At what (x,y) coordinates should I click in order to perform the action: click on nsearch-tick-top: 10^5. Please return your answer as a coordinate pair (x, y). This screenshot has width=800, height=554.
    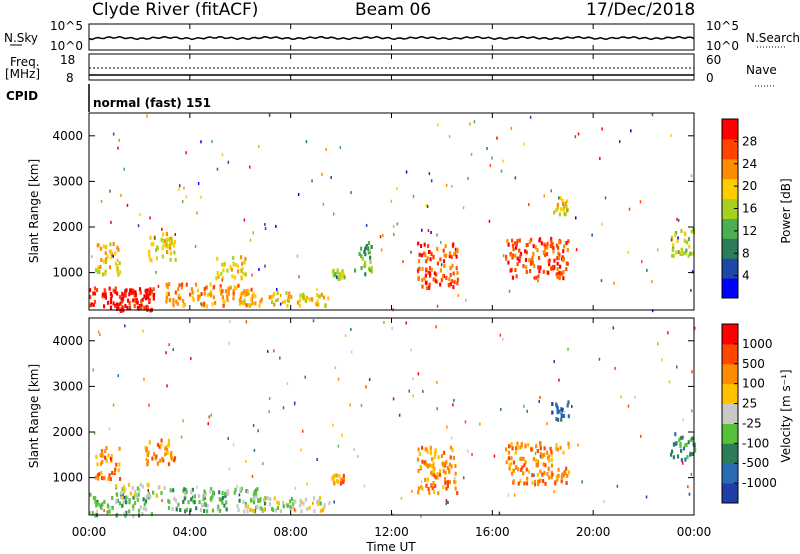
    Looking at the image, I should click on (722, 26).